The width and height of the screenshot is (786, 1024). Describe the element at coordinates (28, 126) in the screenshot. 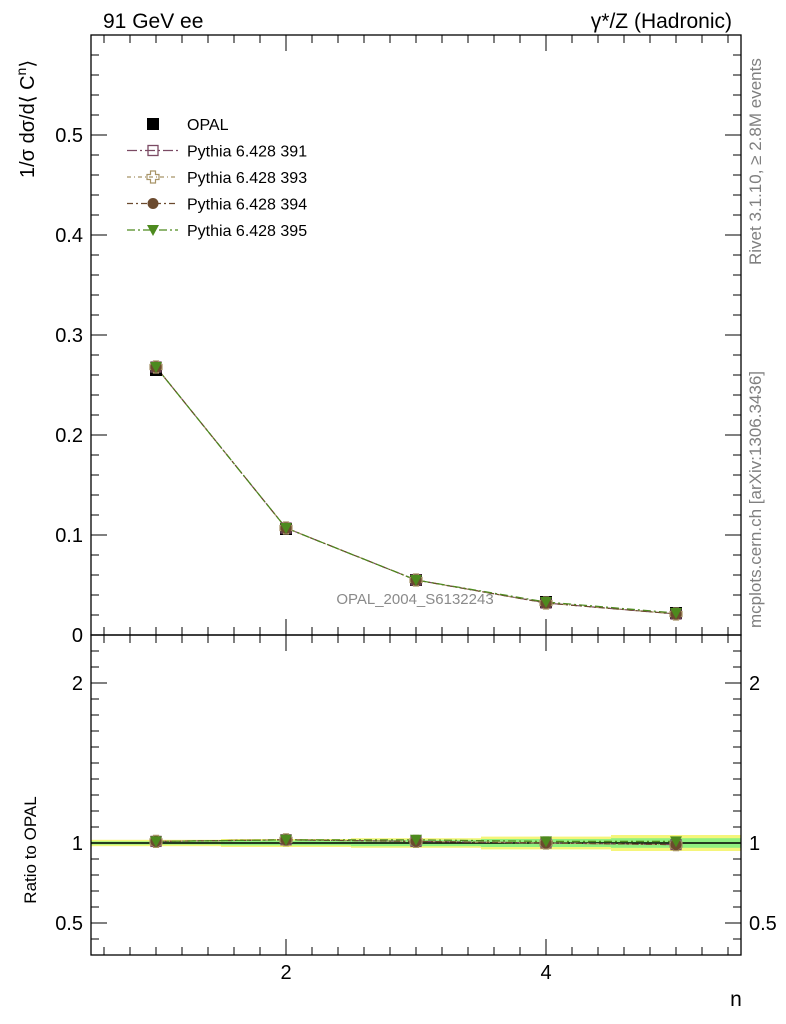

I see `main-ylabel-part1: 1/σ dσ/d⟨ C` at that location.